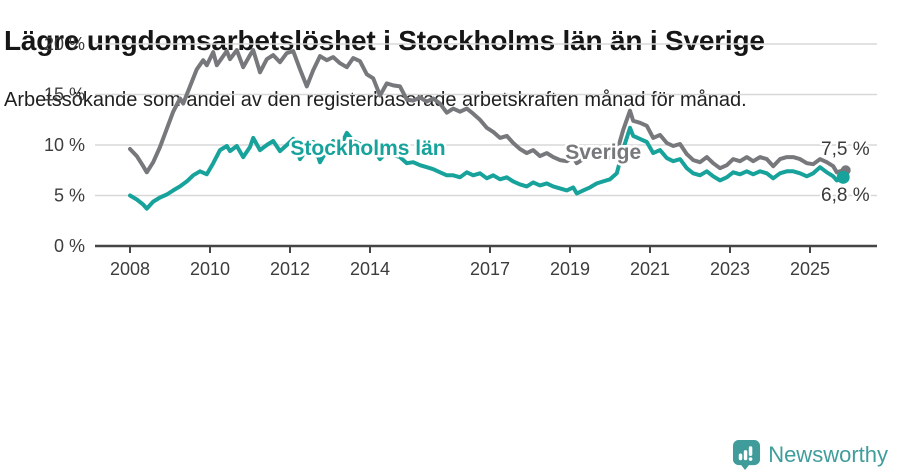  I want to click on bar-chart-speech-bubble-icon, so click(746, 454).